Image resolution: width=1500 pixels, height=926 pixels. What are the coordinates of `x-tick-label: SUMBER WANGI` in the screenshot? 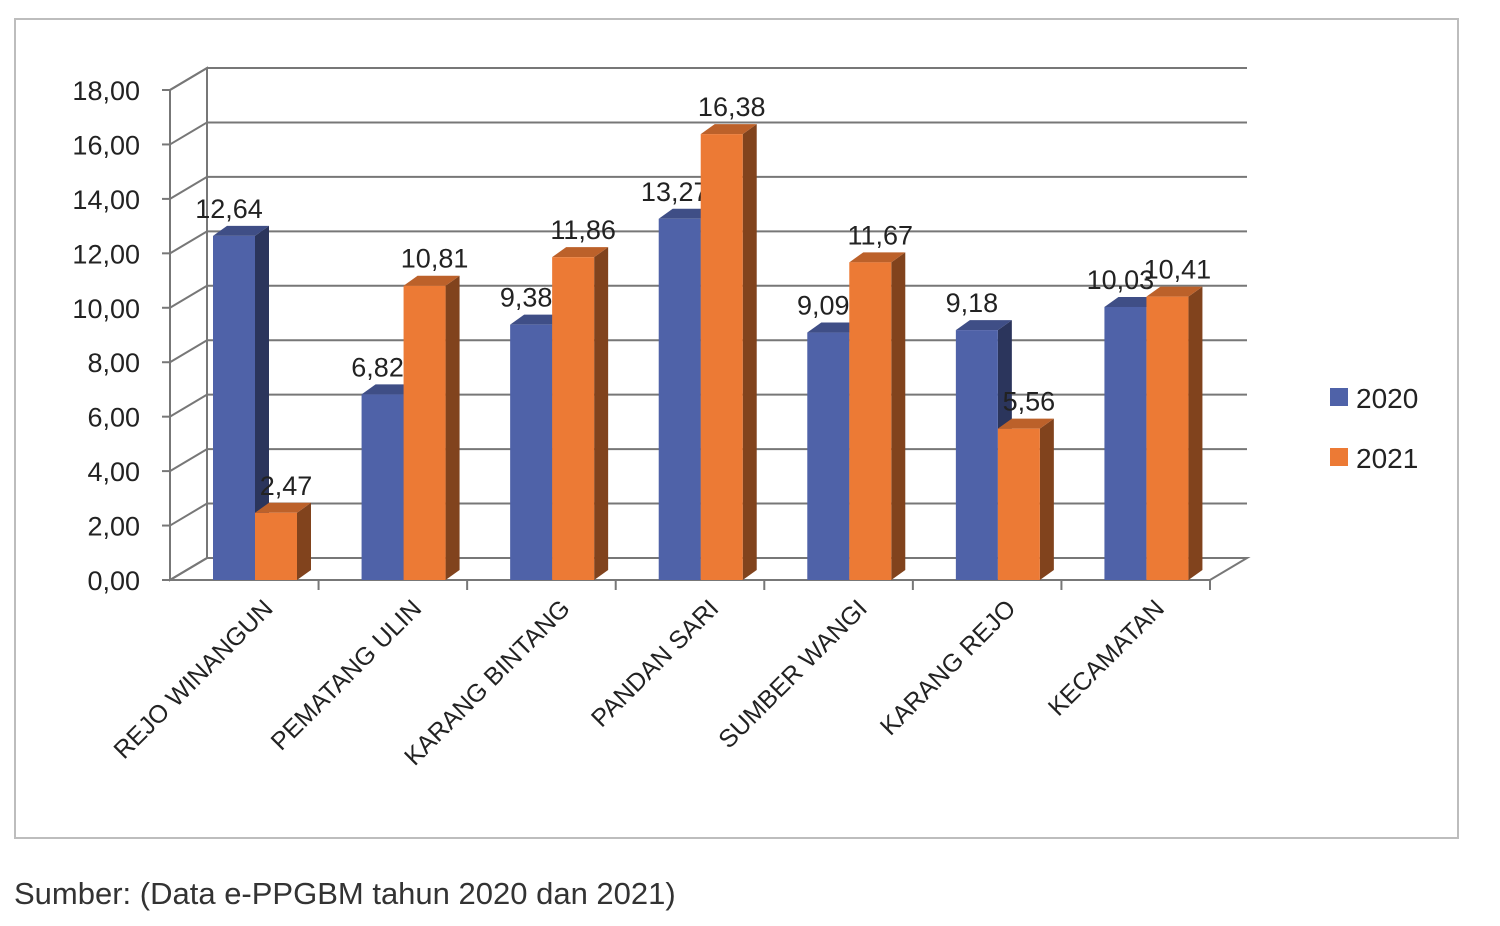 It's located at (793, 674).